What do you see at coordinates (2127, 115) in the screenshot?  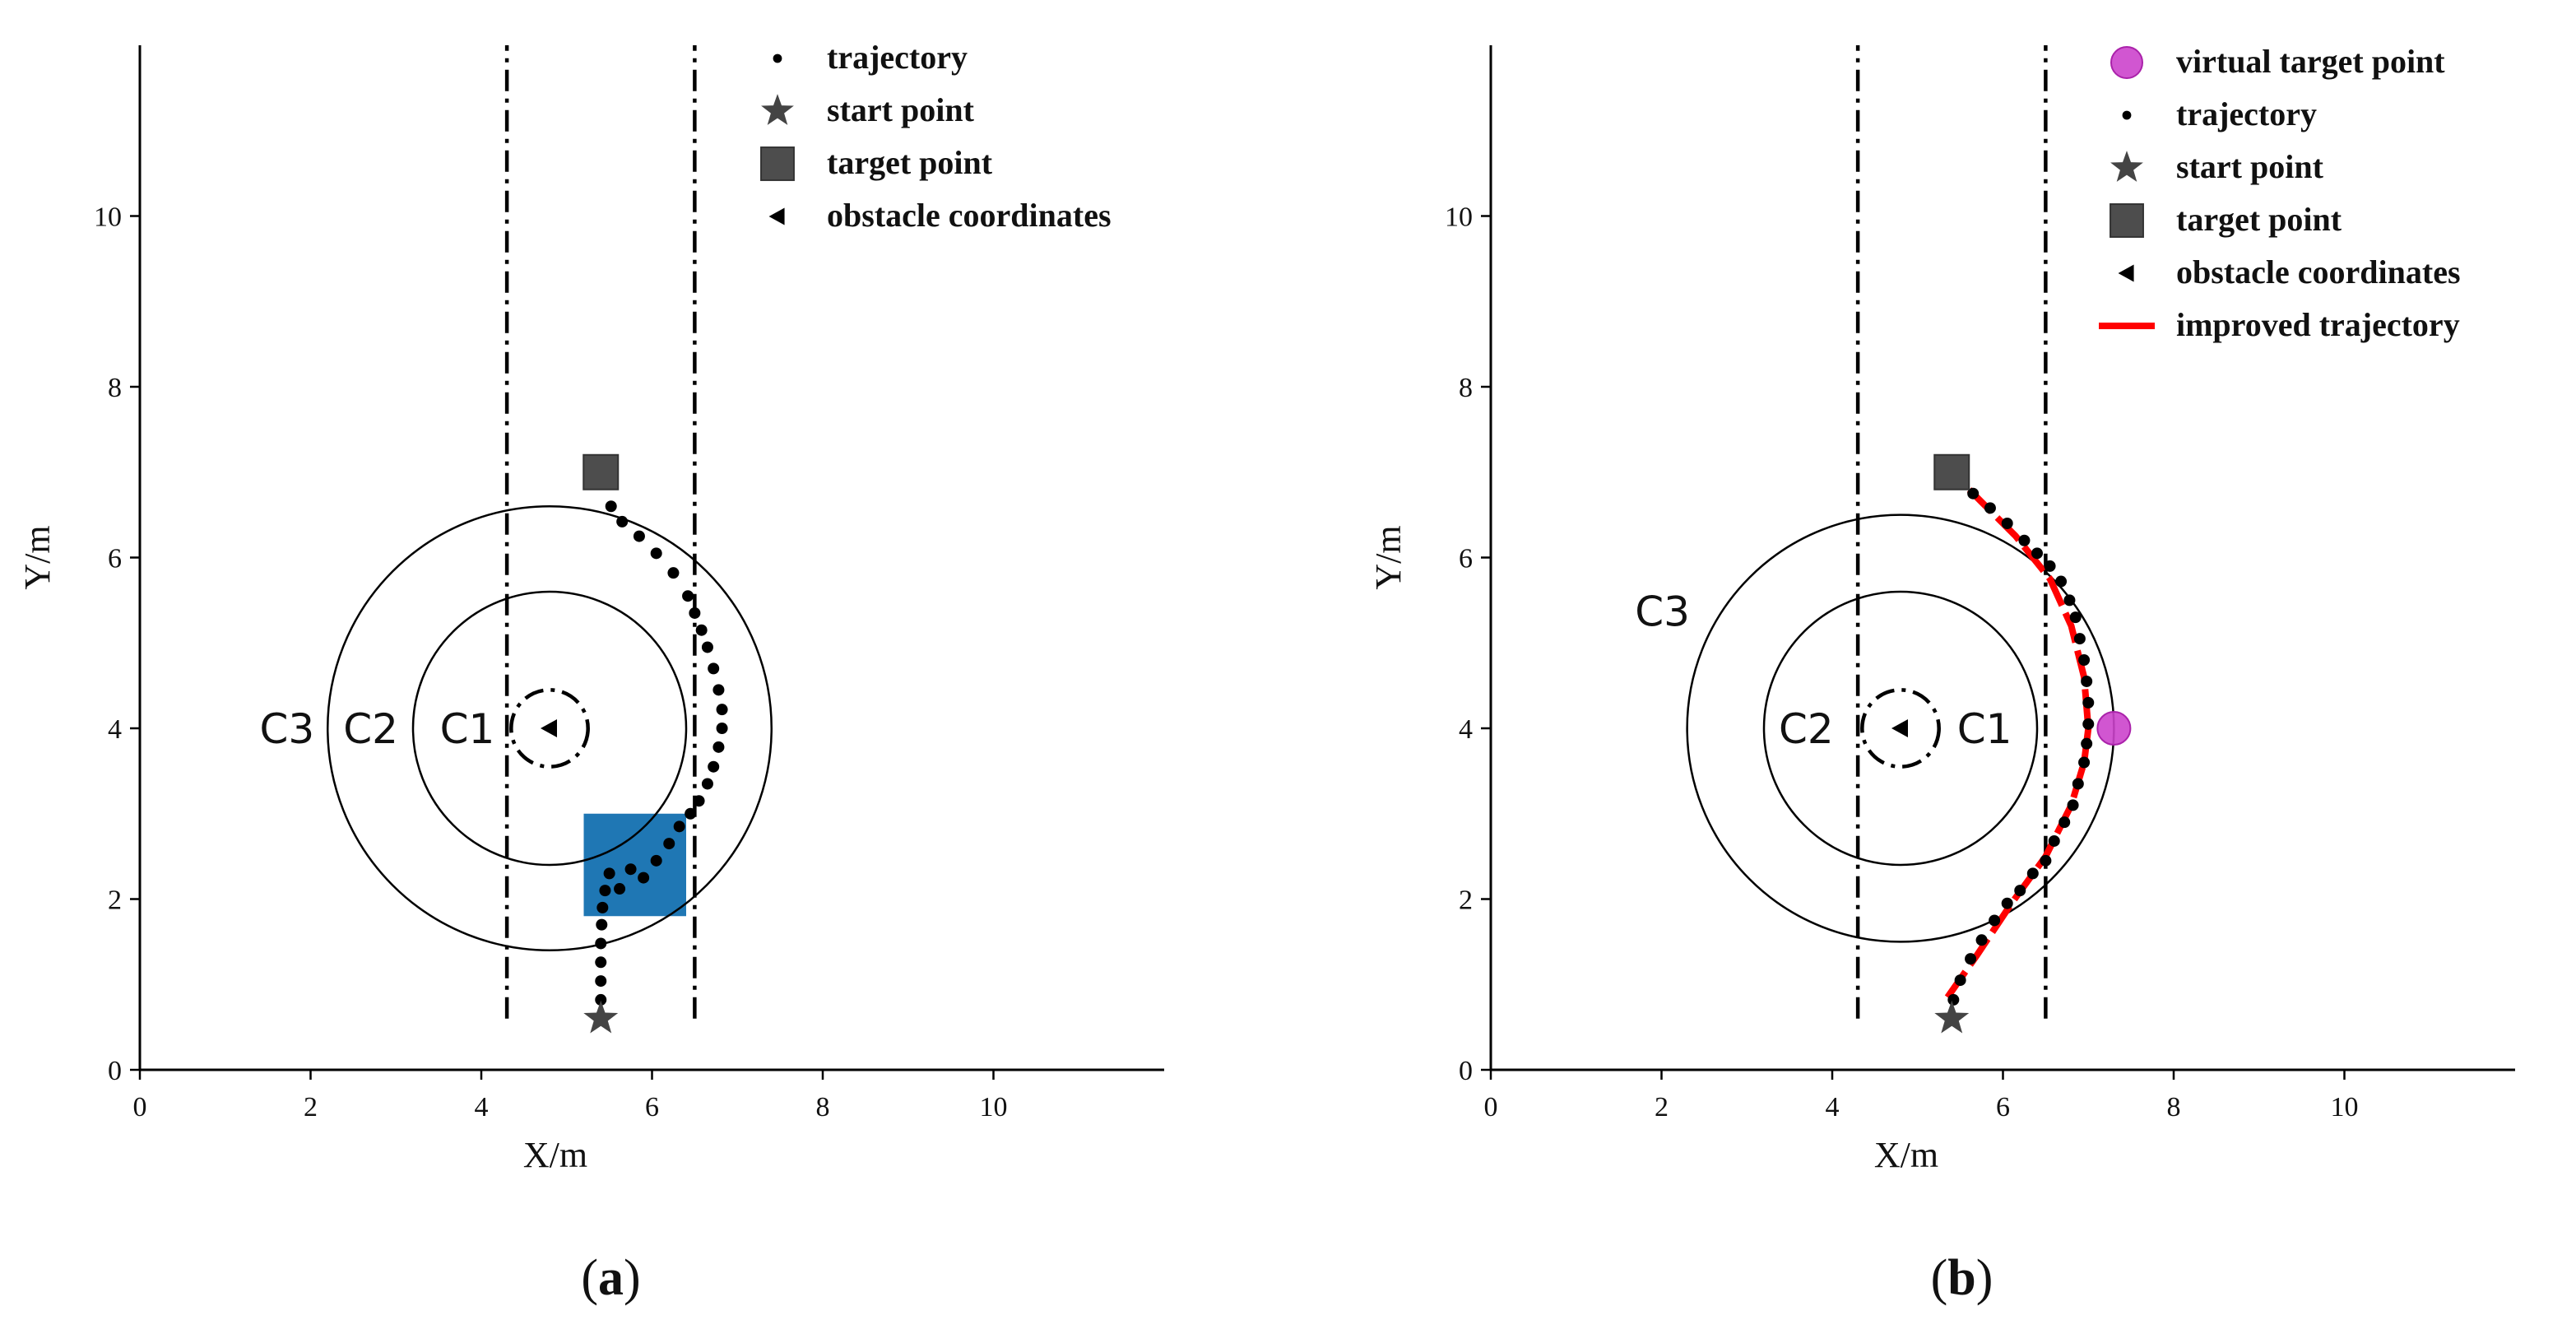 I see `legend-marker-dot` at bounding box center [2127, 115].